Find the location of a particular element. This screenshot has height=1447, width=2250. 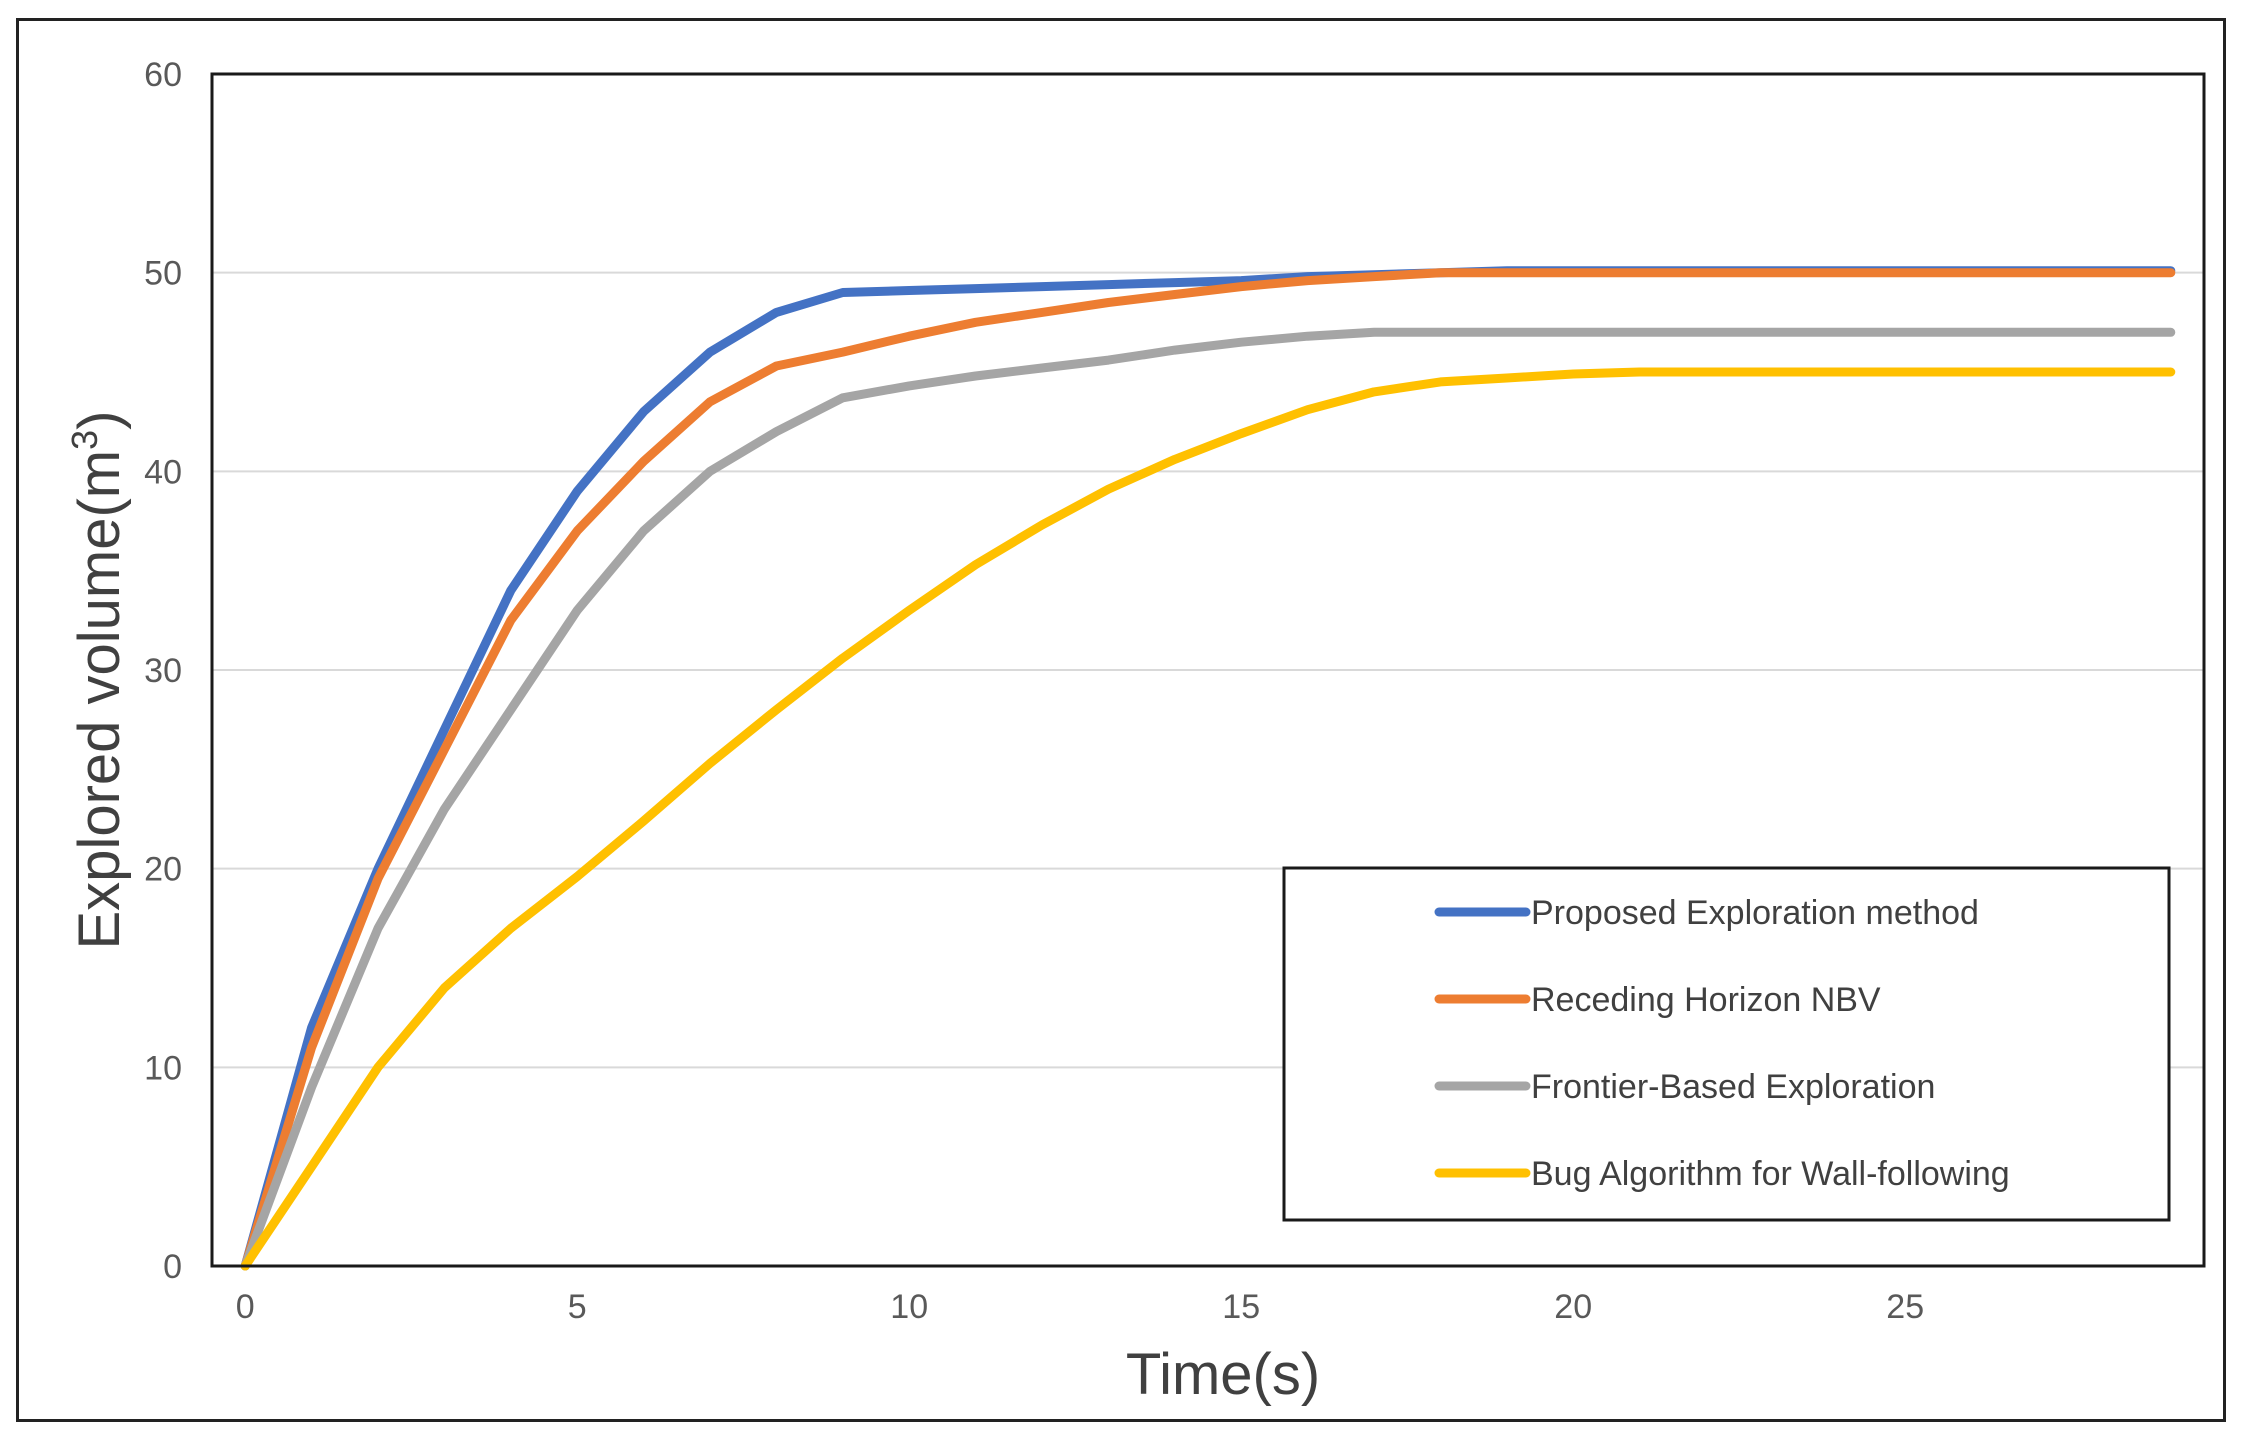

y-tick-label-40: 40 is located at coordinates (163, 472).